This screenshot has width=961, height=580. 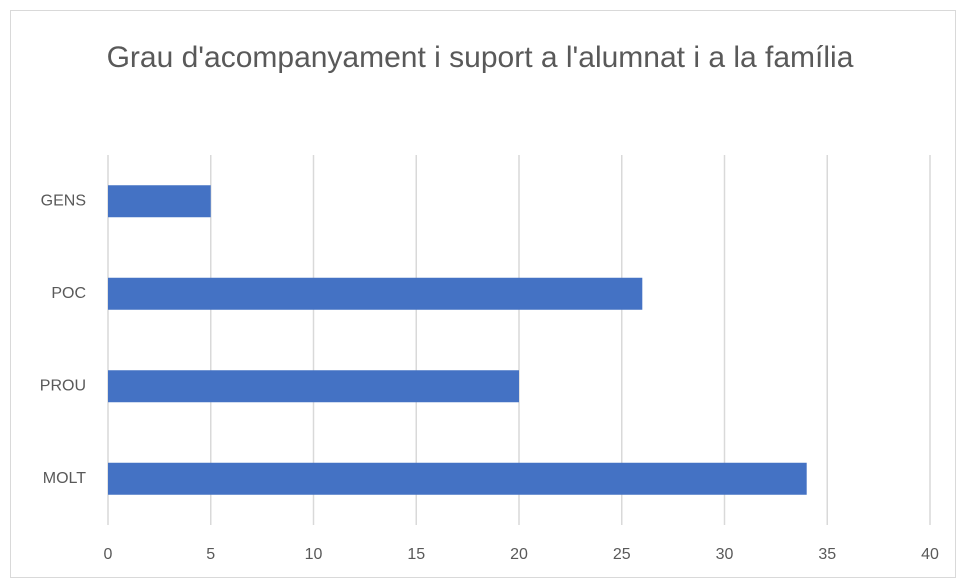 What do you see at coordinates (416, 554) in the screenshot?
I see `x-tick-label: 15` at bounding box center [416, 554].